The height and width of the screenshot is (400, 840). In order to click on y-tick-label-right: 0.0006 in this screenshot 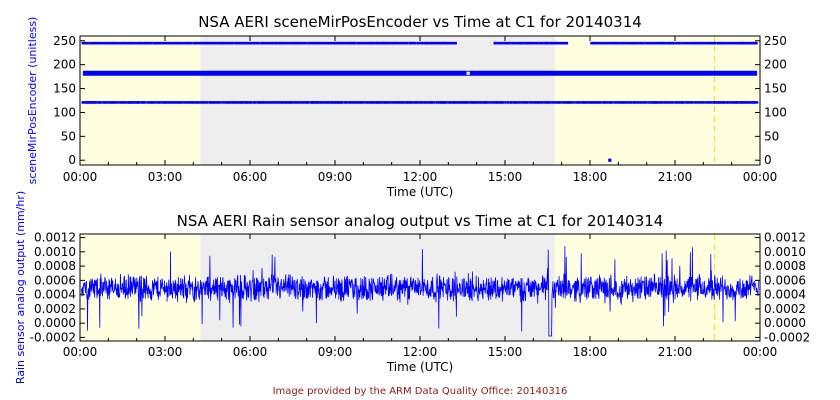, I will do `click(785, 280)`.